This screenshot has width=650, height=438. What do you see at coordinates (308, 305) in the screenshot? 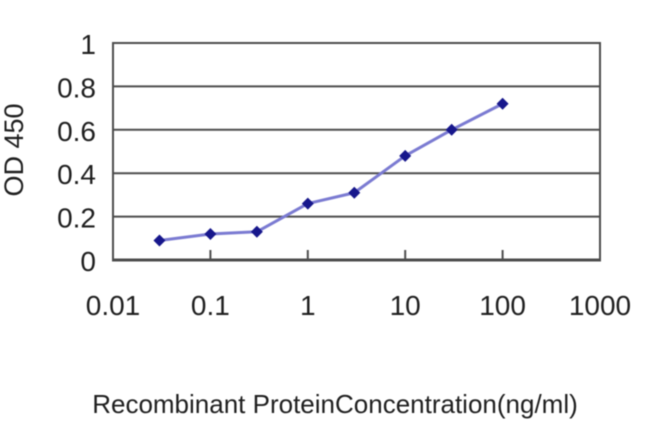
I see `x-tick-label: 1` at bounding box center [308, 305].